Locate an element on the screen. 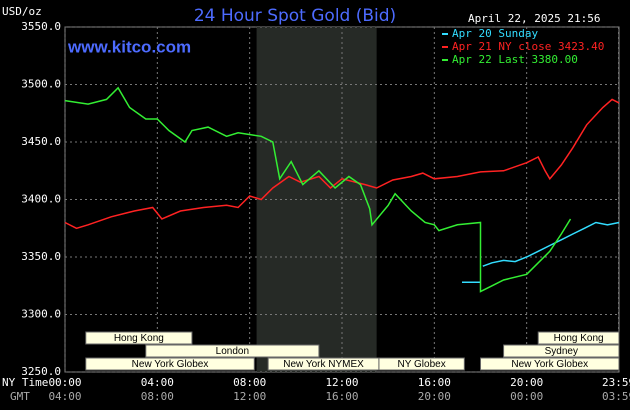 This screenshot has width=630, height=410. session-label: London is located at coordinates (232, 351).